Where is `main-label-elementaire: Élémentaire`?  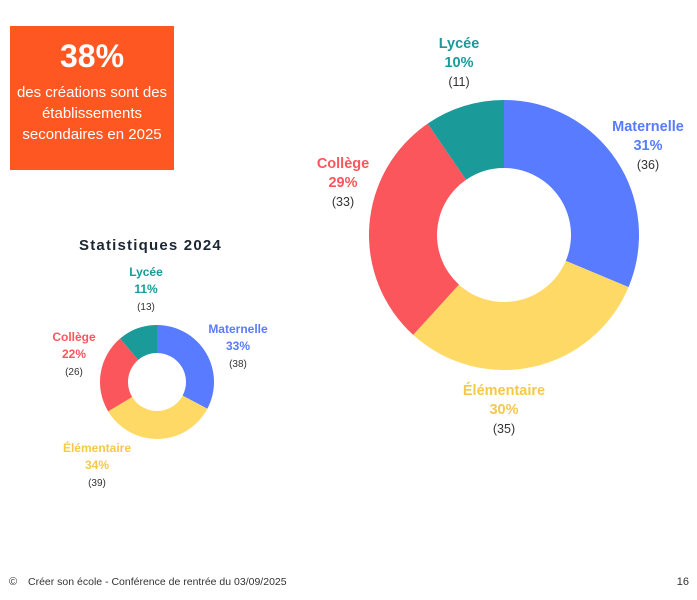 main-label-elementaire: Élémentaire is located at coordinates (504, 390).